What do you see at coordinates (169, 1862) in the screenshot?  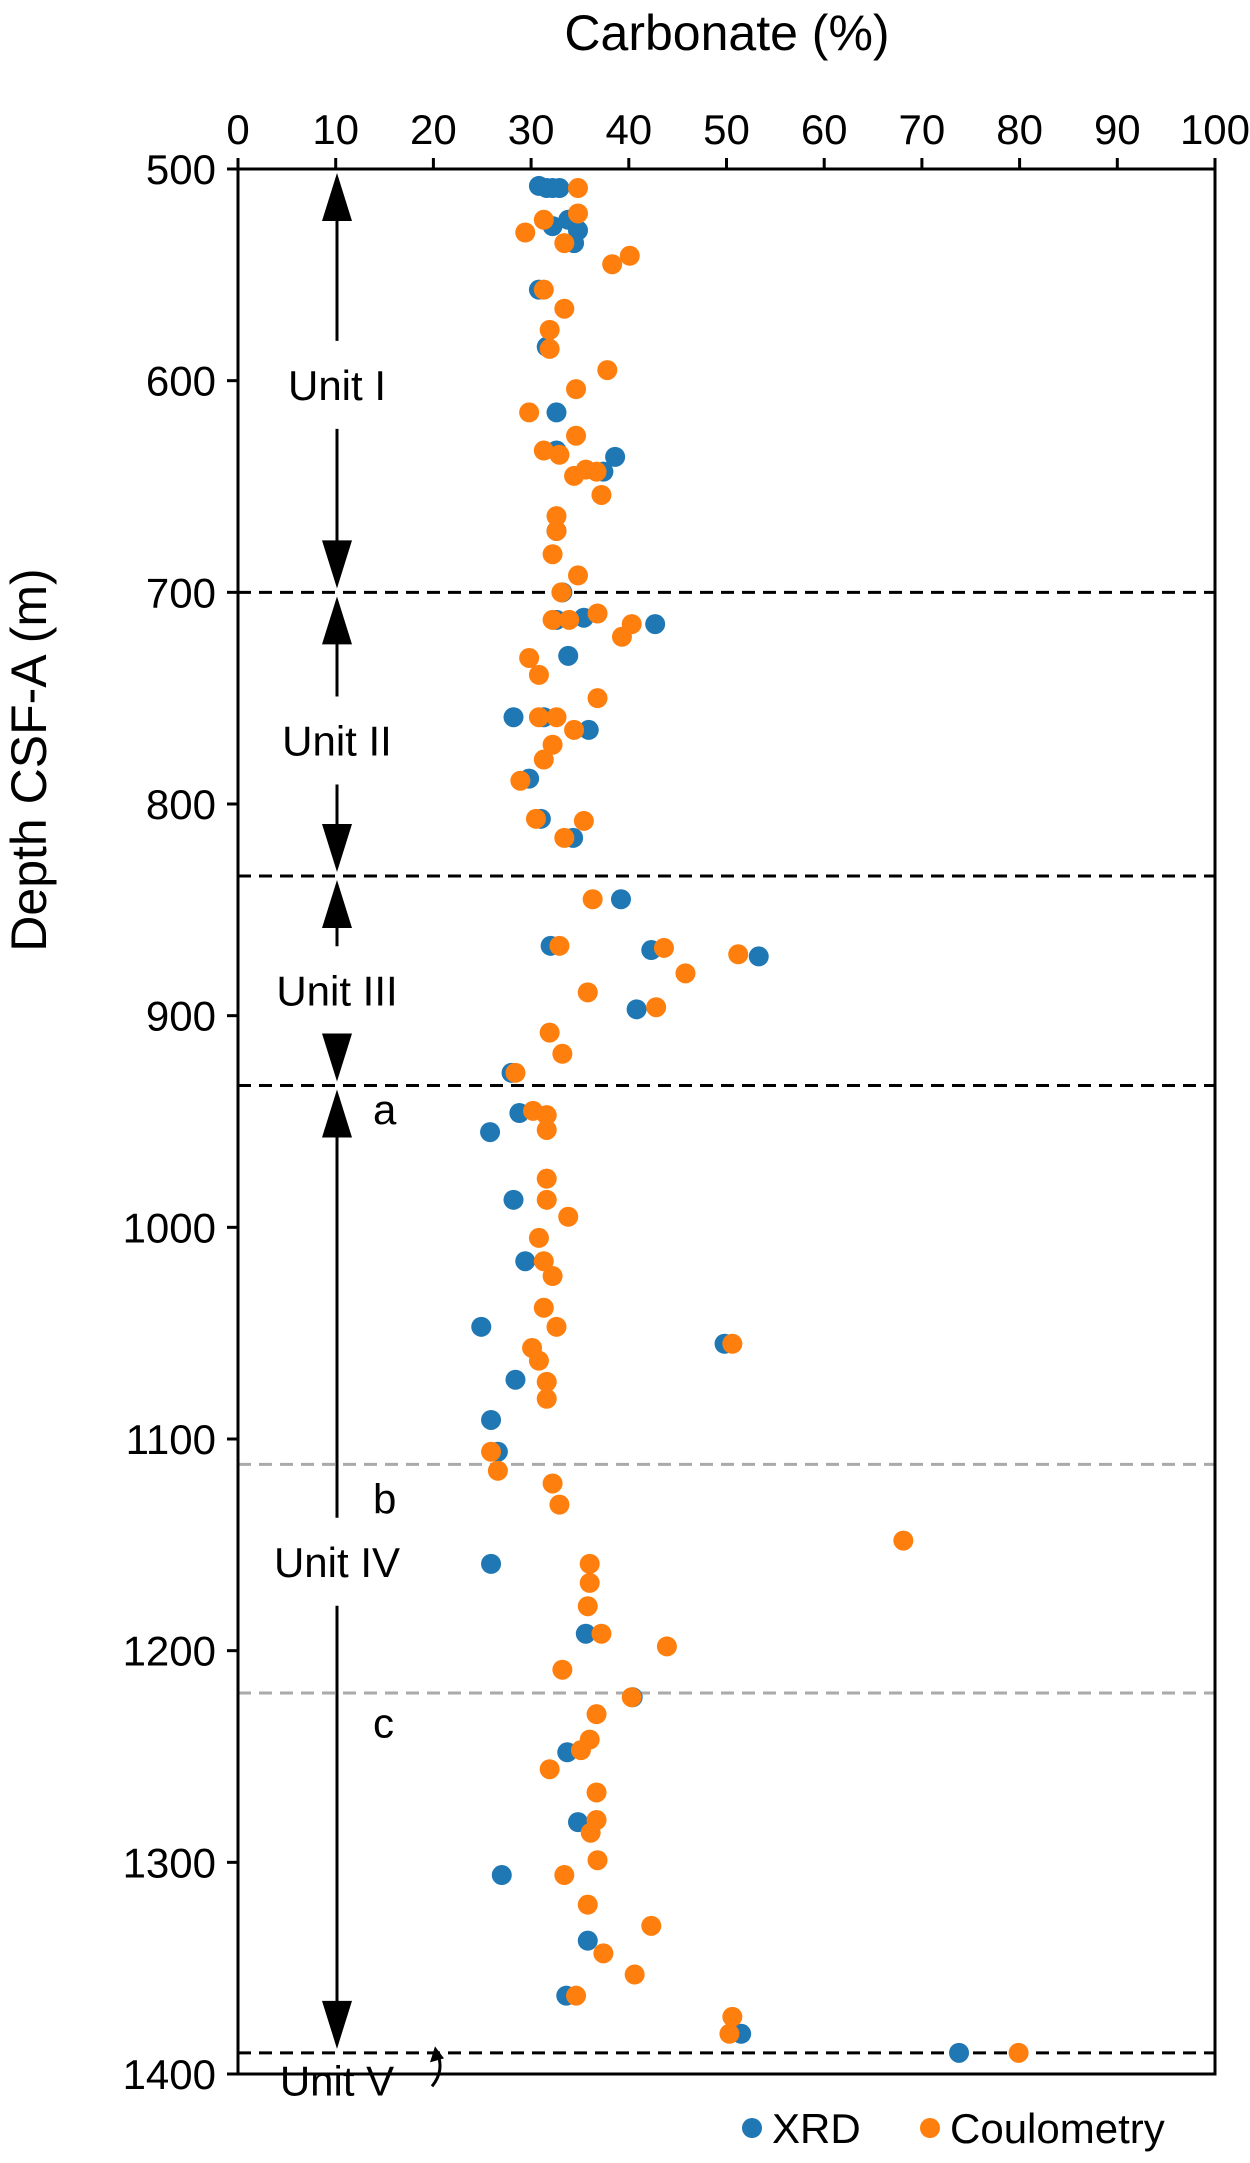 I see `y-tick-label-1300: 1300` at bounding box center [169, 1862].